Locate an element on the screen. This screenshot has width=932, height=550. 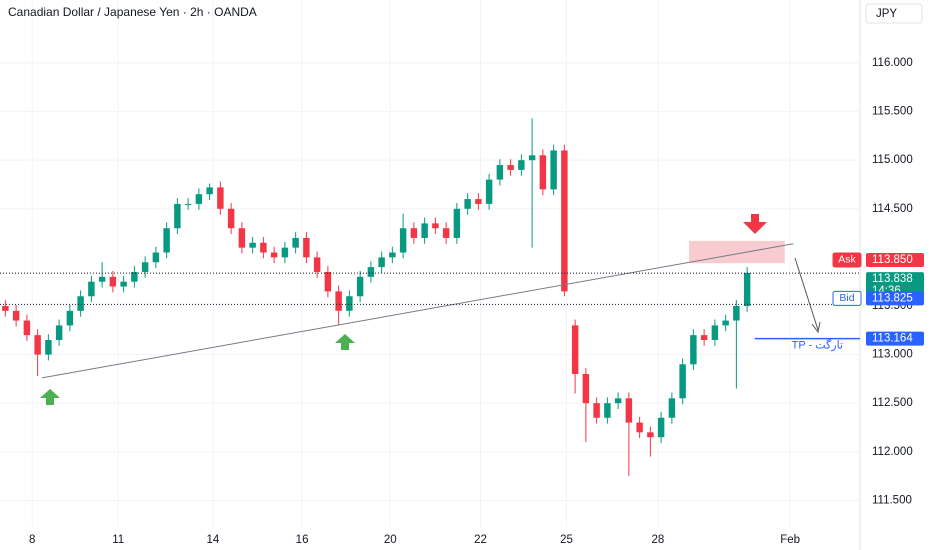
price-label: 113.825 is located at coordinates (892, 298).